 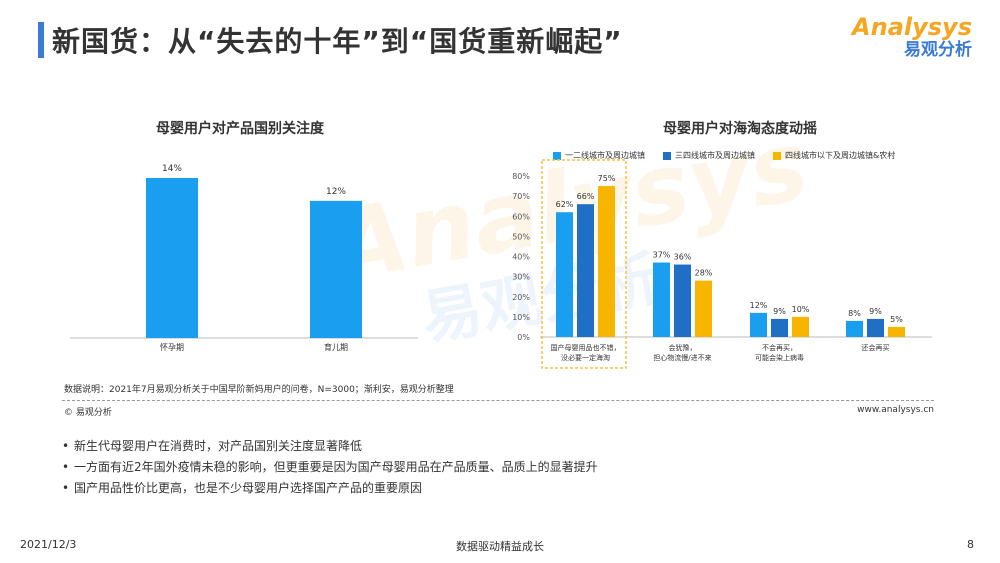 I want to click on right-y-tick-3: 30%, so click(x=521, y=277).